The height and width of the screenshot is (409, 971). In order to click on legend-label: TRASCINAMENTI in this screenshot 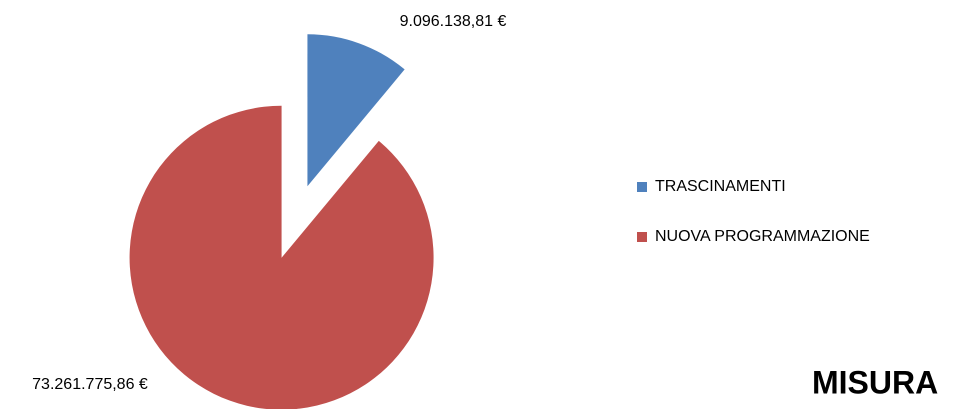, I will do `click(720, 186)`.